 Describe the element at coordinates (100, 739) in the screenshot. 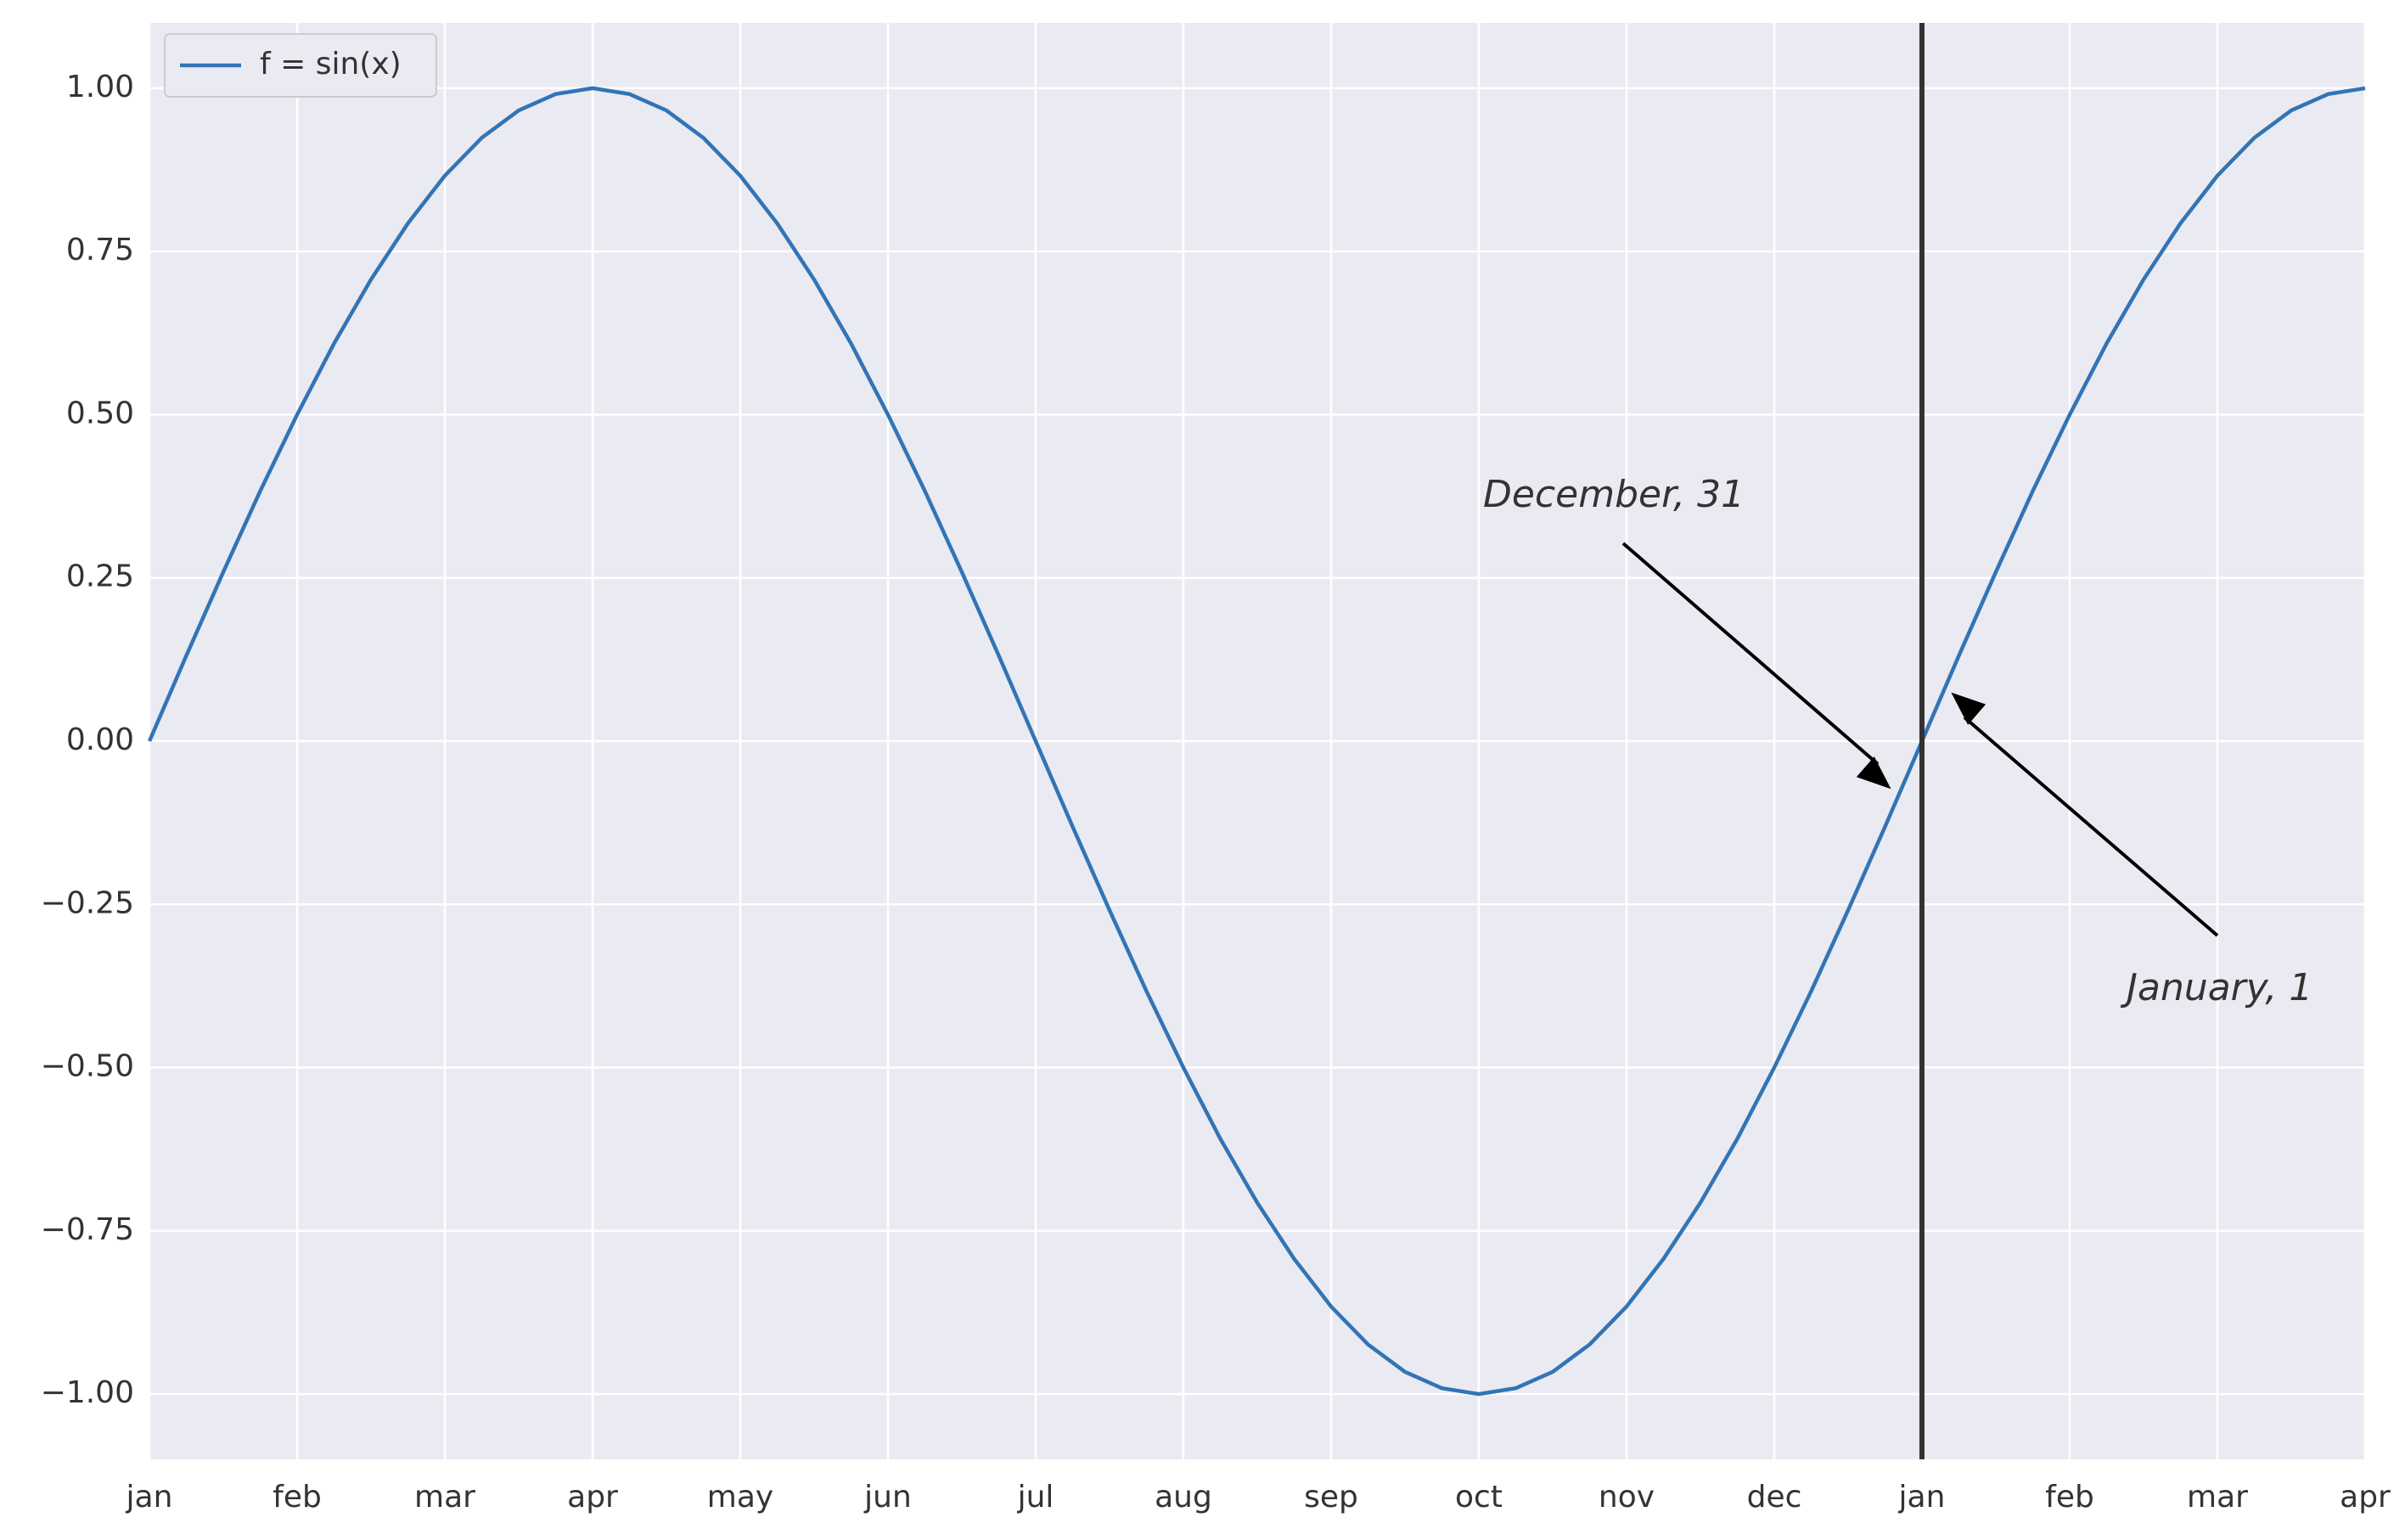

I see `y-tick-label: 0.00` at that location.